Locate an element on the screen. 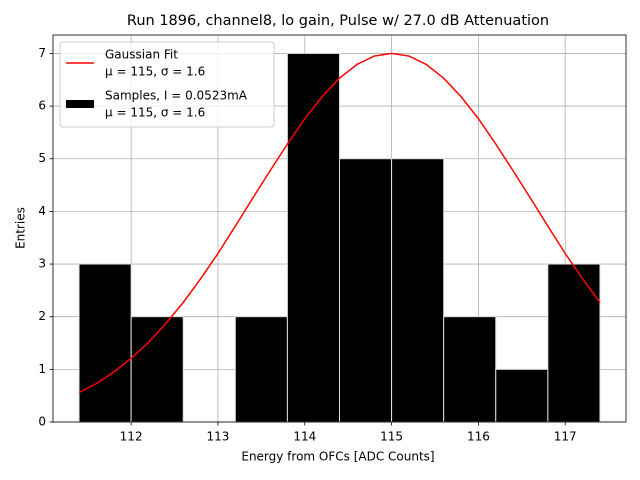 This screenshot has width=640, height=480. x-tick-label: 112 is located at coordinates (131, 437).